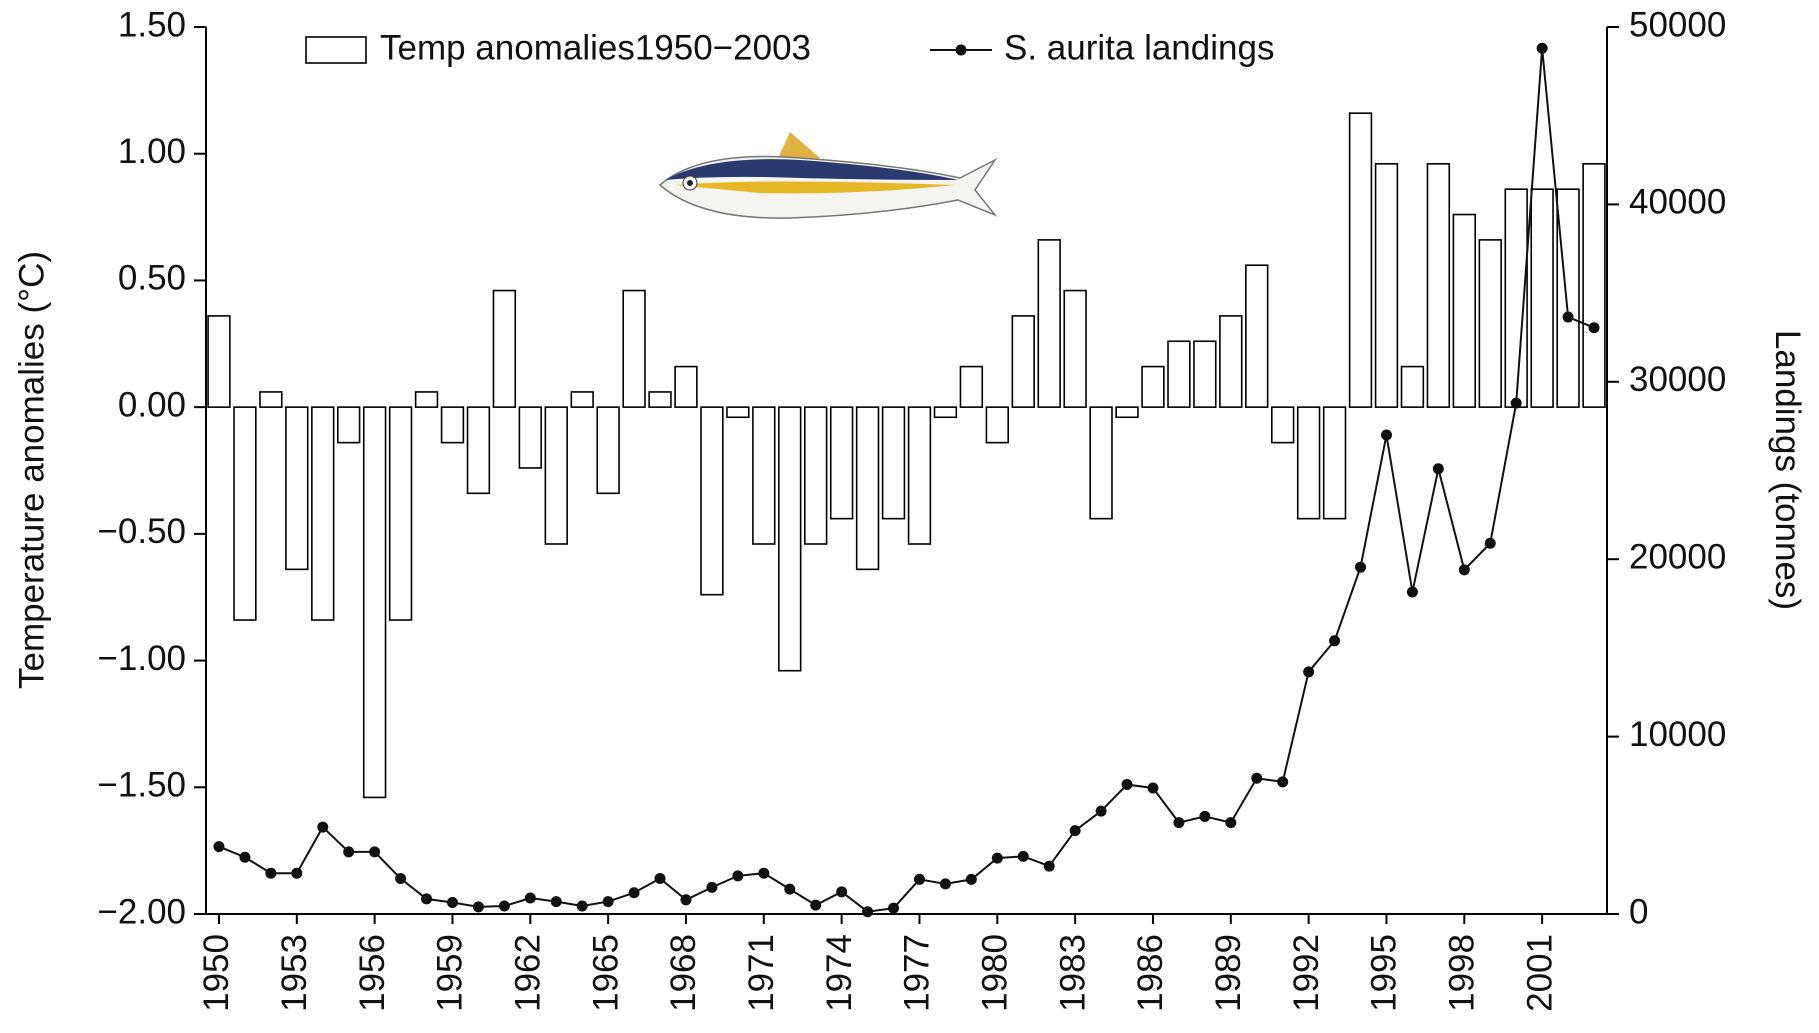 Image resolution: width=1819 pixels, height=1033 pixels. I want to click on fish-illustration, so click(828, 175).